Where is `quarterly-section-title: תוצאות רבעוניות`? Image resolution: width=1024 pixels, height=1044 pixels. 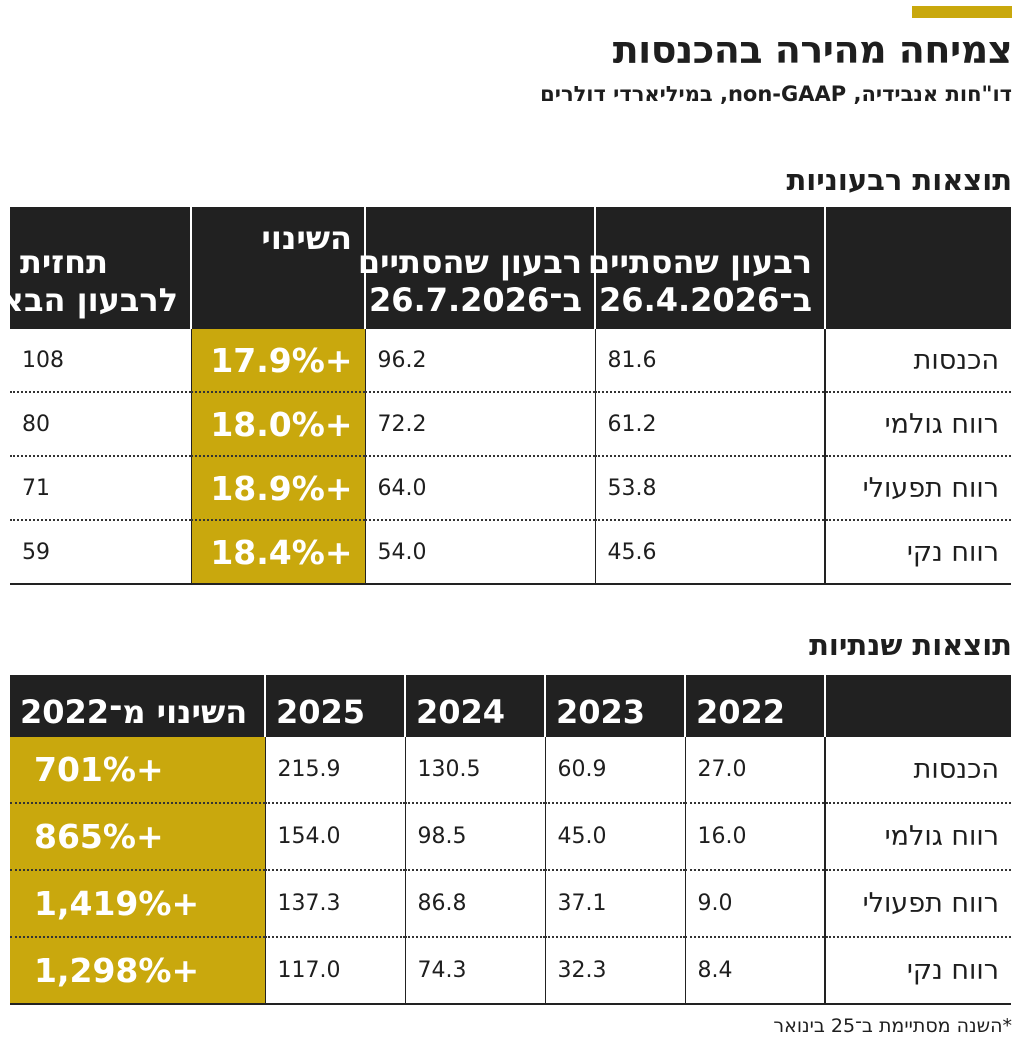
quarterly-section-title: תוצאות רבעוניות is located at coordinates (899, 180).